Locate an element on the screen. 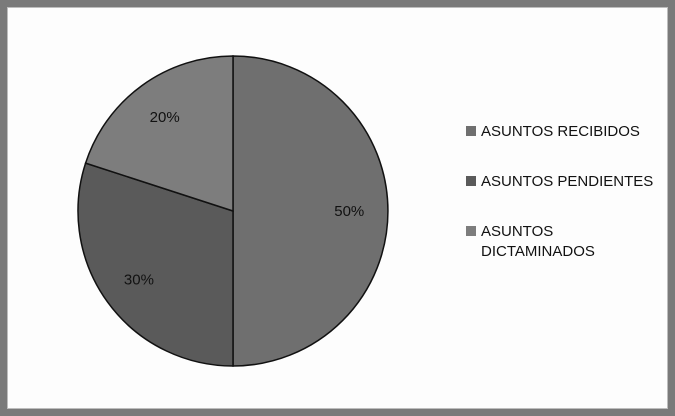 The width and height of the screenshot is (675, 416). slice-dictaminados is located at coordinates (159, 134).